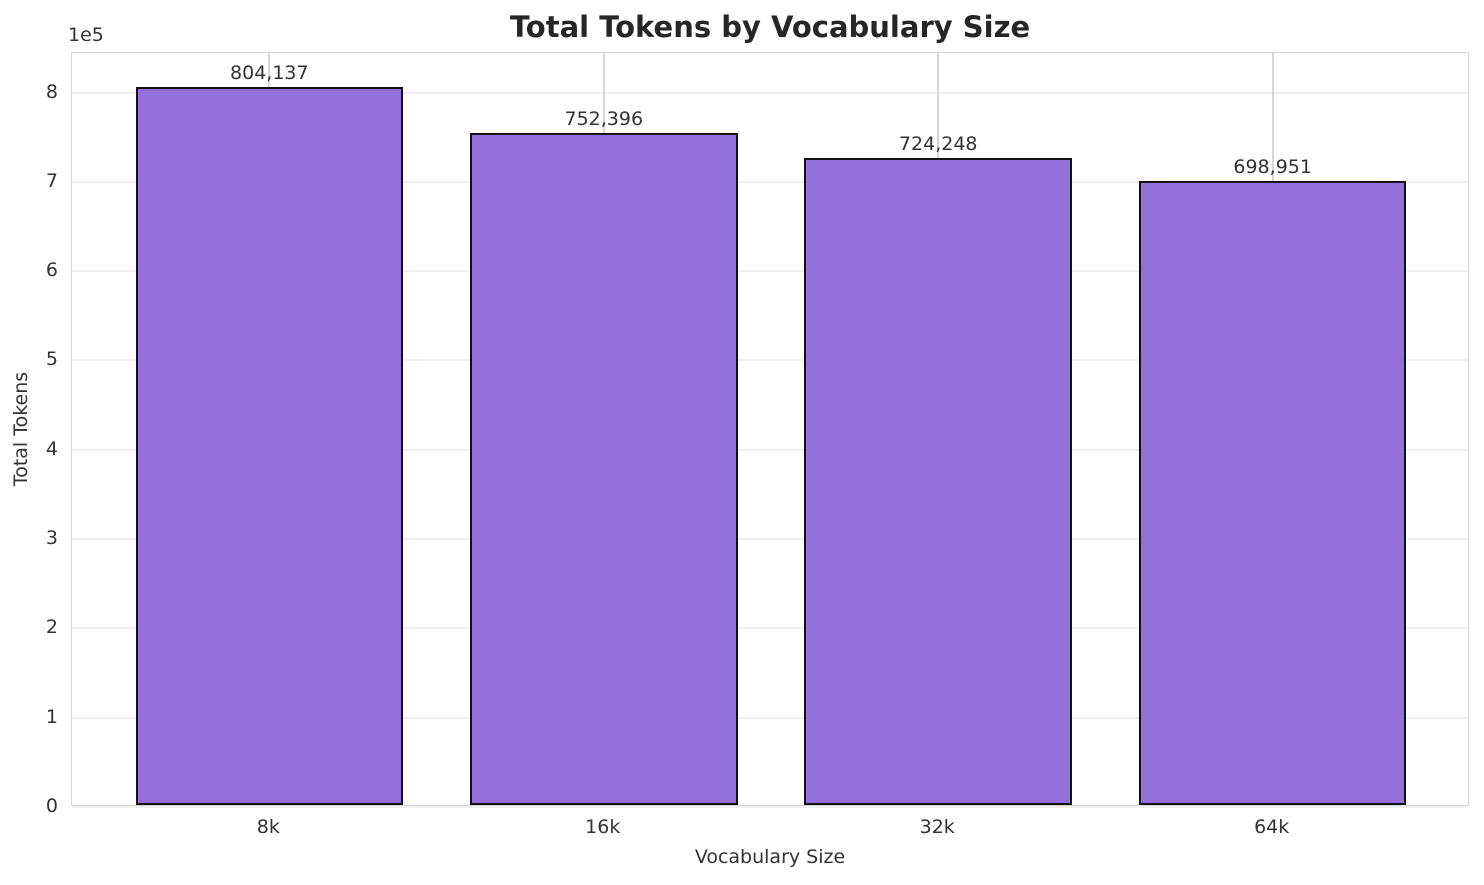 The width and height of the screenshot is (1484, 885). What do you see at coordinates (21, 429) in the screenshot?
I see `y-axis-label: Total Tokens` at bounding box center [21, 429].